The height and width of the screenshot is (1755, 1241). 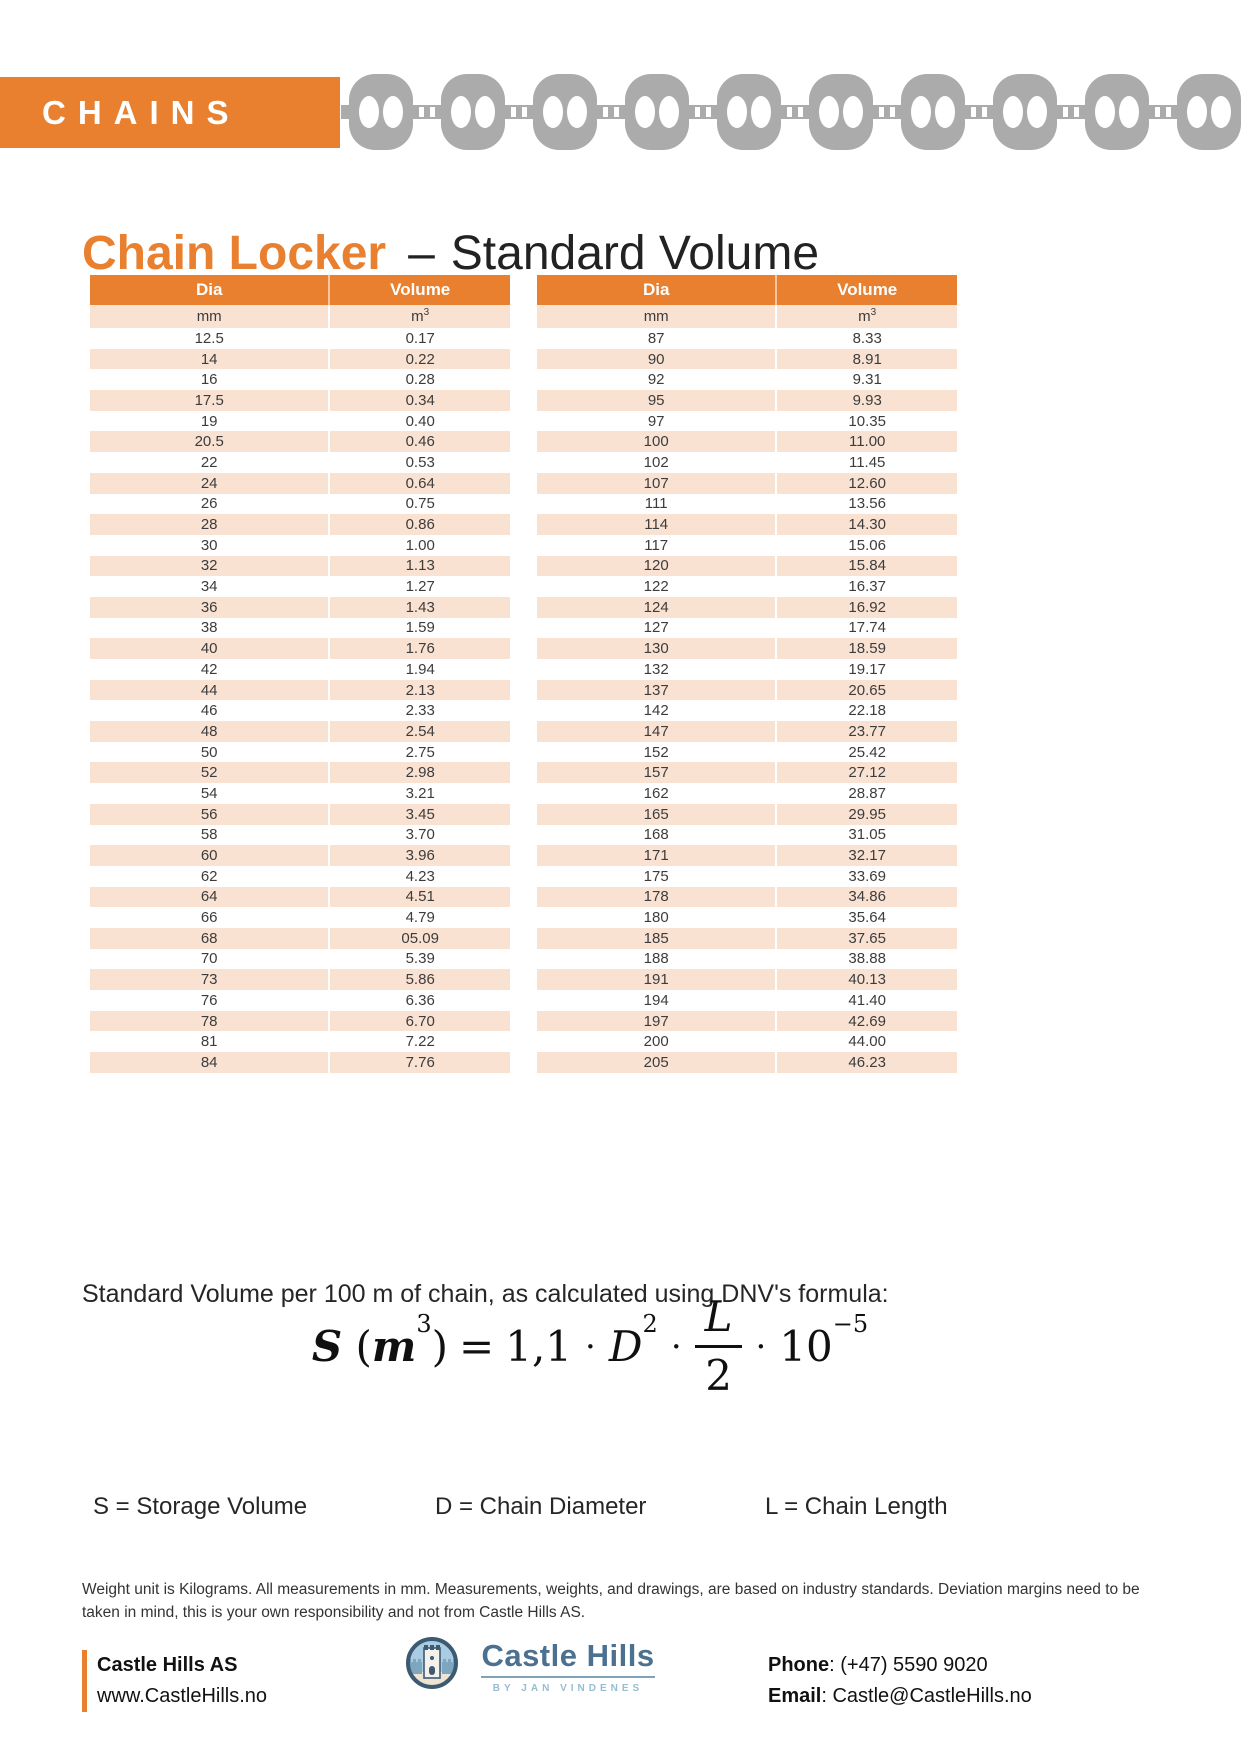 What do you see at coordinates (747, 648) in the screenshot?
I see `table-row: 130 18.59` at bounding box center [747, 648].